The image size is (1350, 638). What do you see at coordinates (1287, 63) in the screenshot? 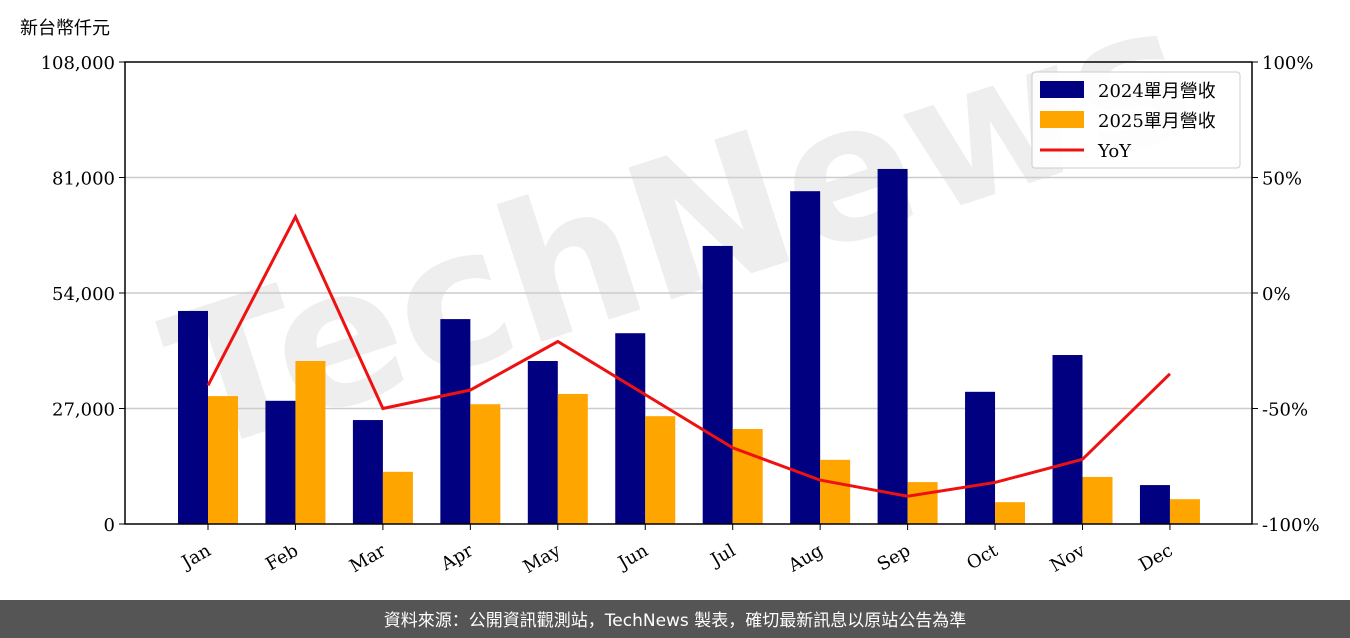
I see `y2-tick-label: 100%` at bounding box center [1287, 63].